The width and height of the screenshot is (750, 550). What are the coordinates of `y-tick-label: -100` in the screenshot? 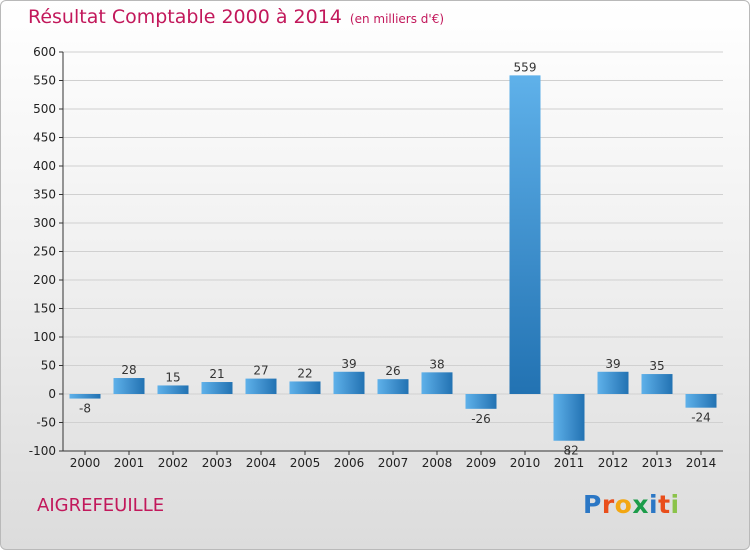 It's located at (42, 451).